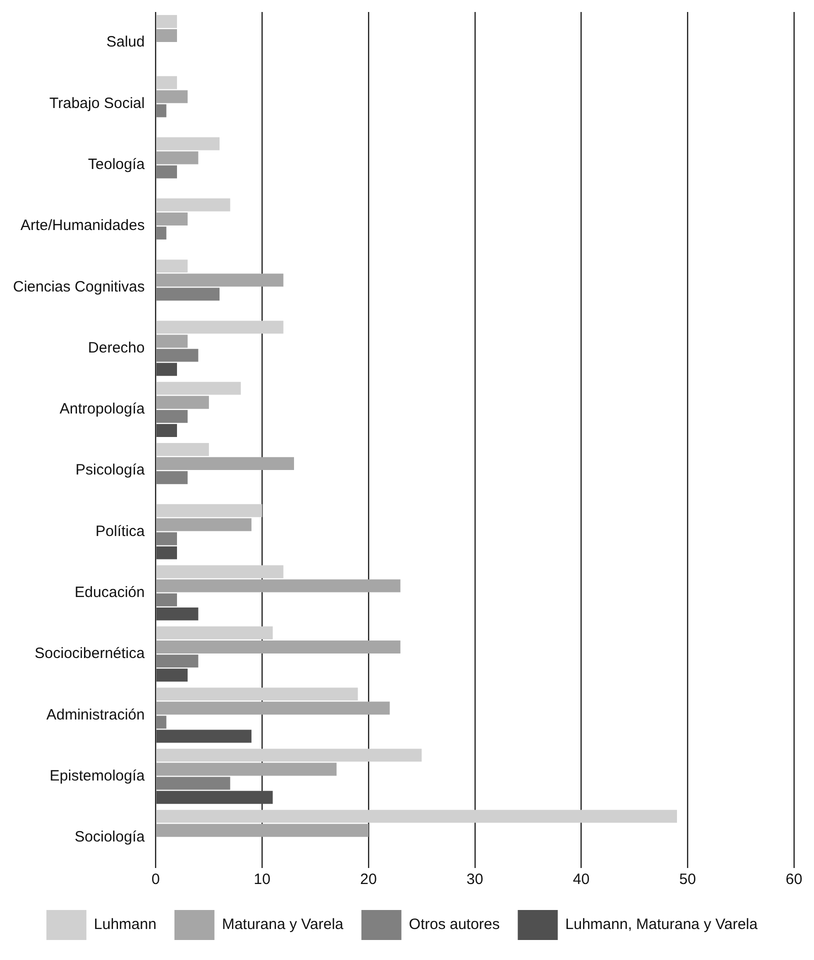 Image resolution: width=814 pixels, height=960 pixels. I want to click on legend-label: Luhmann, so click(125, 925).